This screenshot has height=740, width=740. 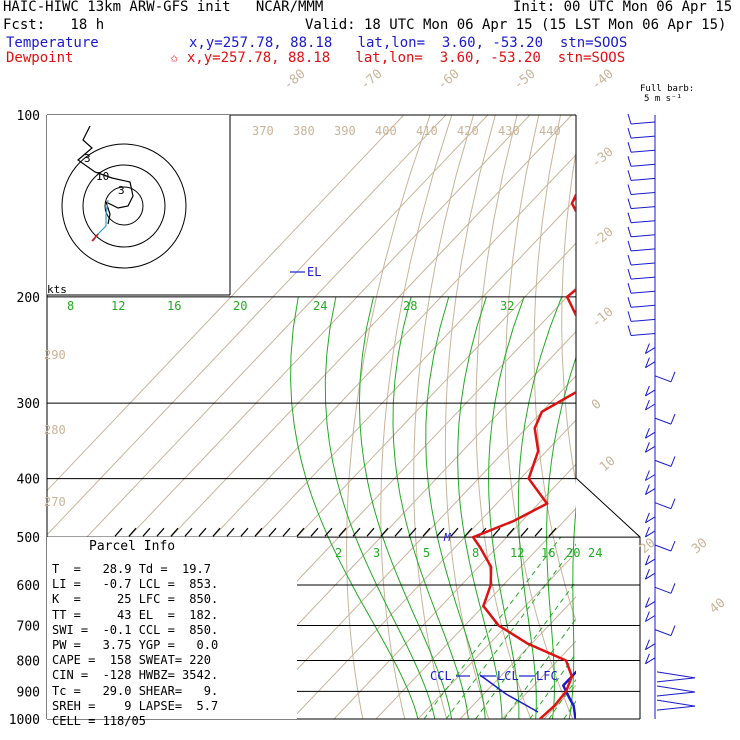 What do you see at coordinates (345, 131) in the screenshot?
I see `theta-label: 390` at bounding box center [345, 131].